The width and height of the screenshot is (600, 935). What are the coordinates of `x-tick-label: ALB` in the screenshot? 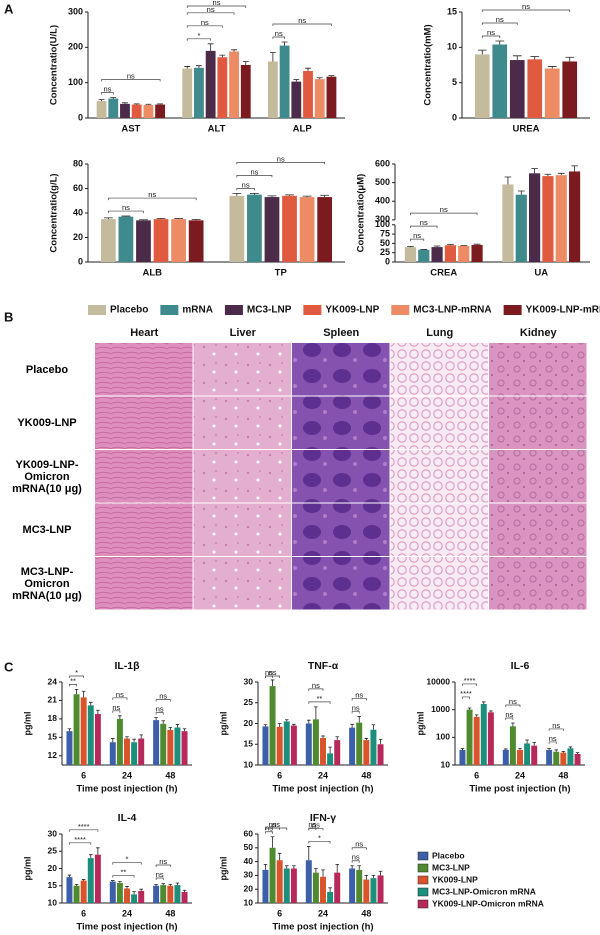 It's located at (152, 273).